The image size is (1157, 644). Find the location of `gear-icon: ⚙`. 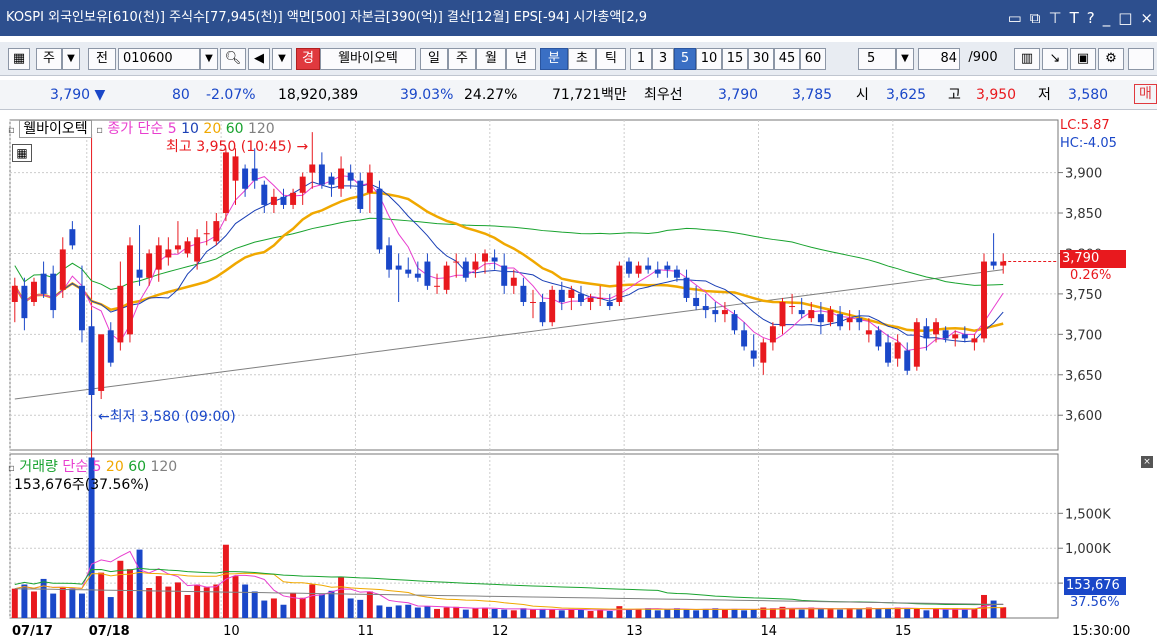

gear-icon: ⚙ is located at coordinates (1111, 59).